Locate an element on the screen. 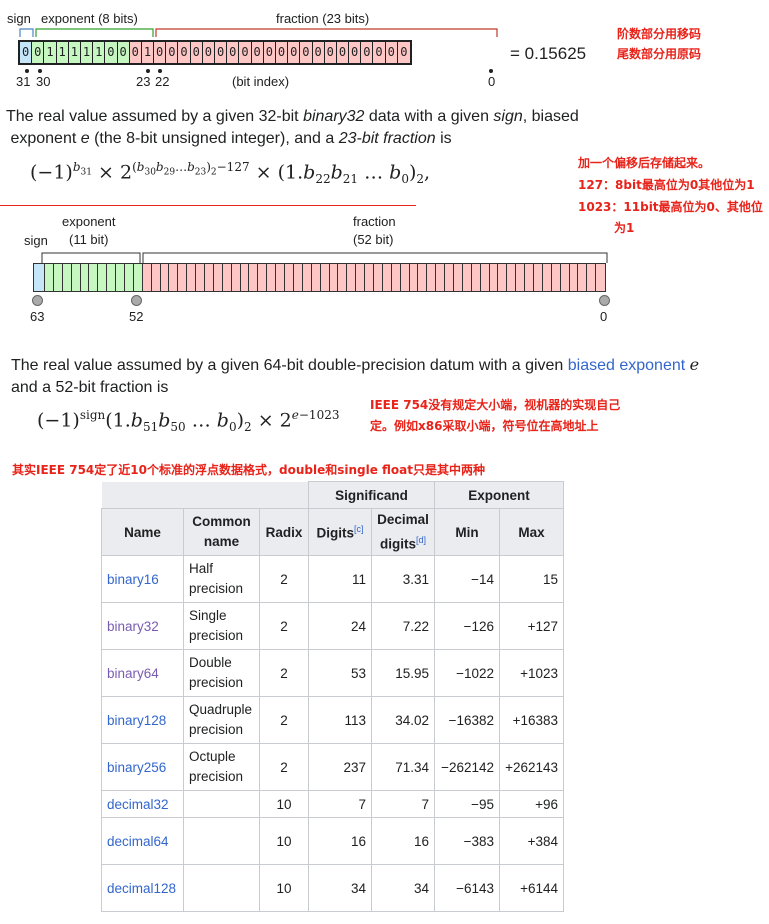  divider-line is located at coordinates (208, 205).